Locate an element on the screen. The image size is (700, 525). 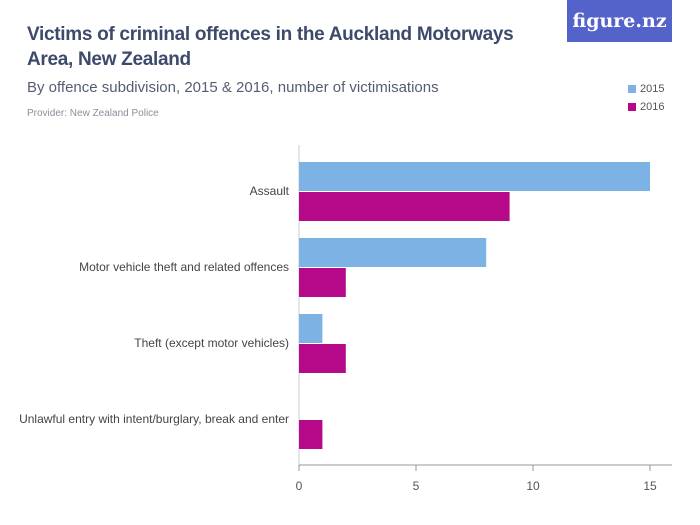
category-label: Motor vehicle theft and related offences is located at coordinates (184, 267).